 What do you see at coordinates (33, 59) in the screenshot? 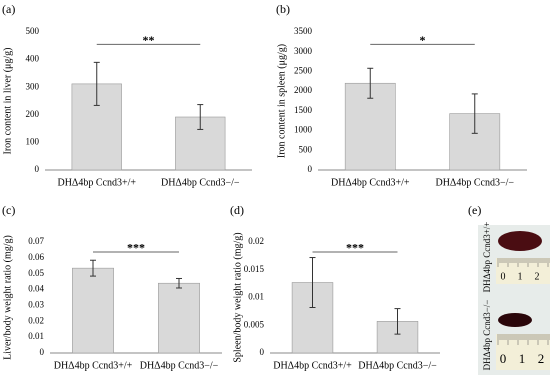
I see `y-tick-label: 400` at bounding box center [33, 59].